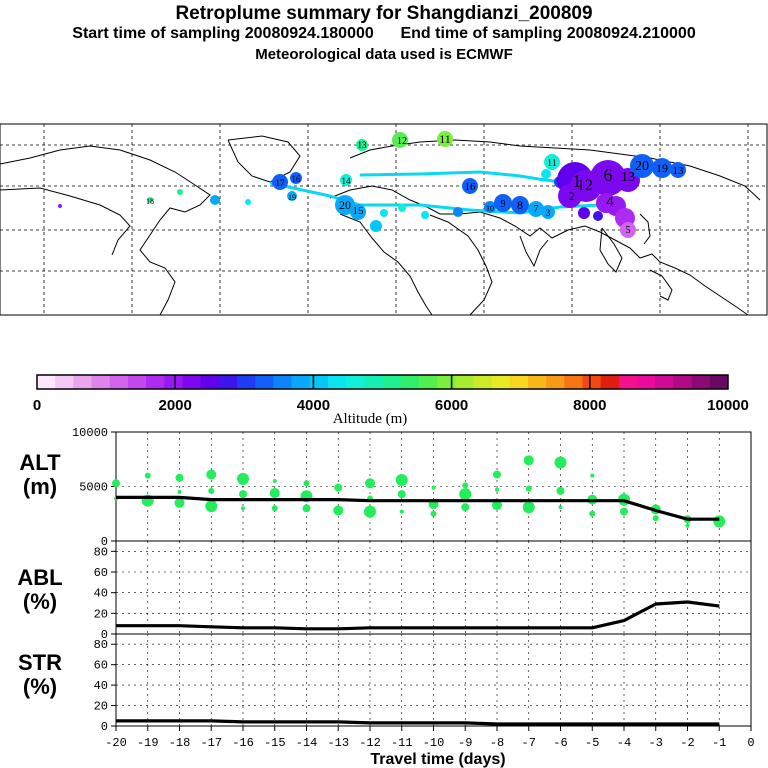  I want to click on x-tick-label: -2, so click(687, 743).